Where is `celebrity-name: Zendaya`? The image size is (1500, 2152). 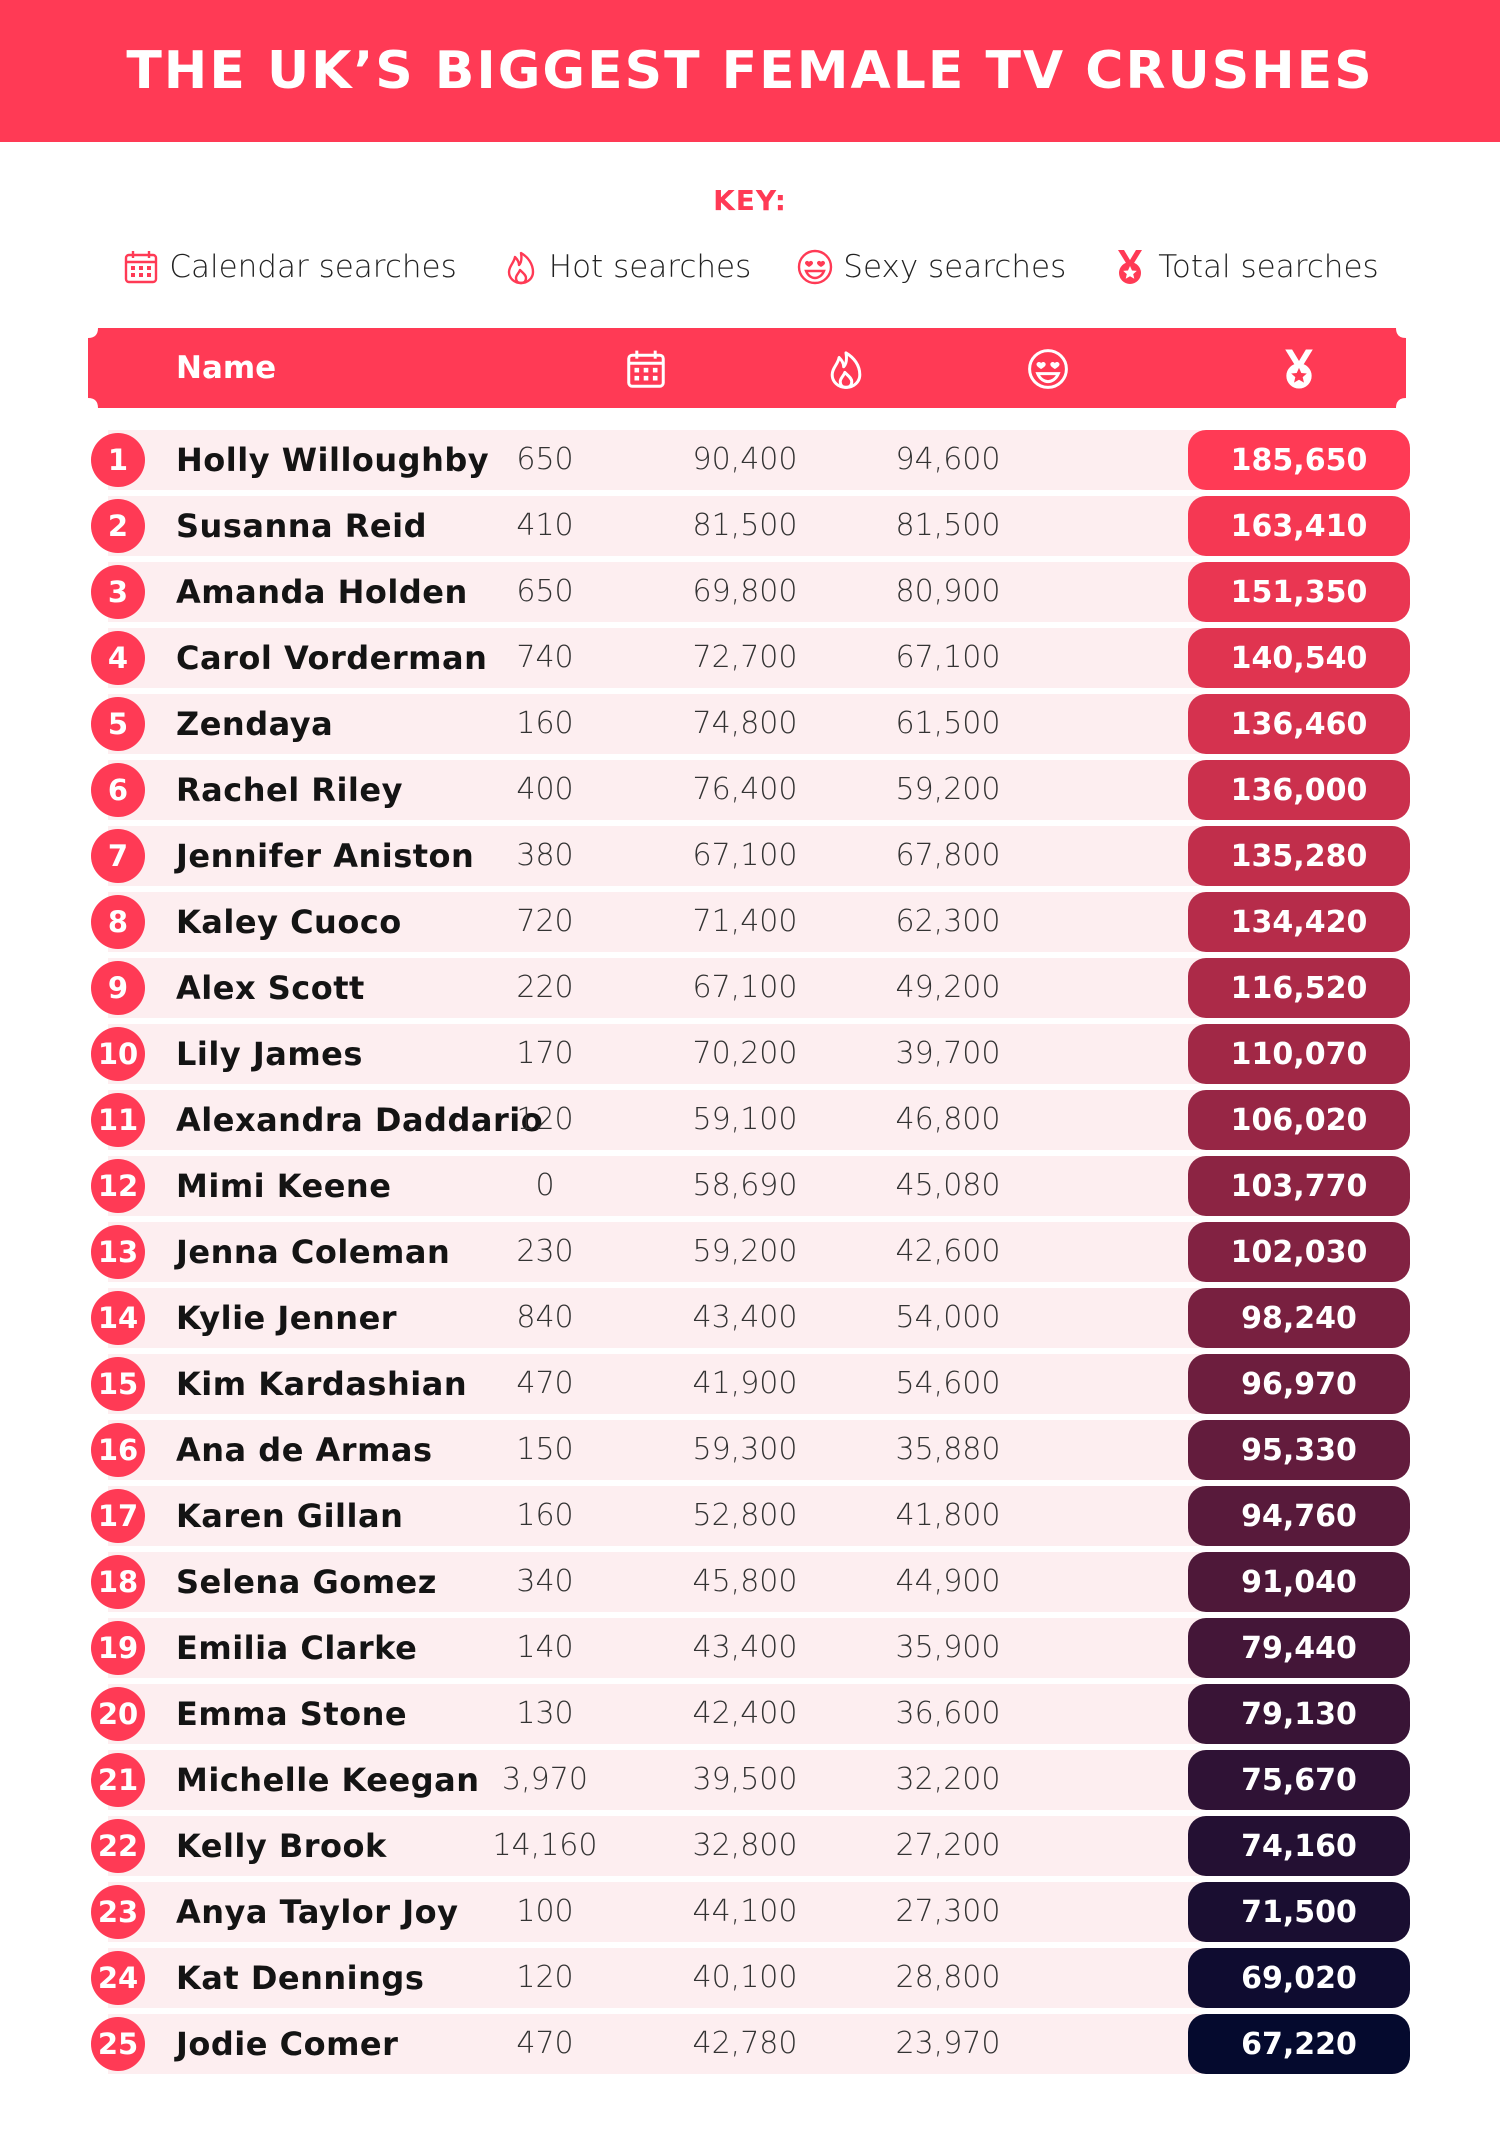
celebrity-name: Zendaya is located at coordinates (255, 724).